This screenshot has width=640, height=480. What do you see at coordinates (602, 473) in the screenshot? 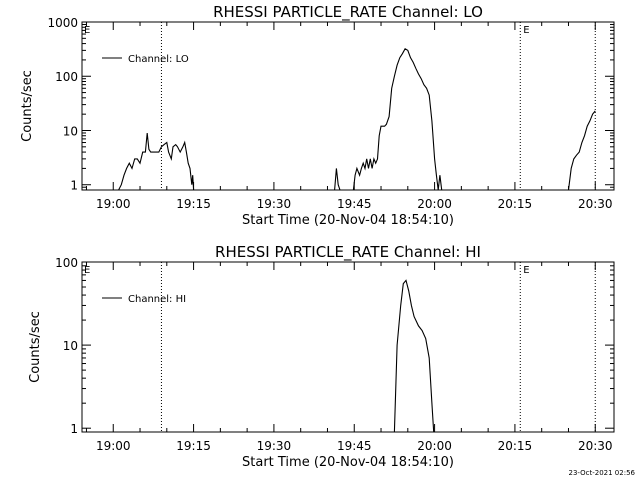
I see `footer-timestamp: 23-Oct-2021 02:56` at bounding box center [602, 473].